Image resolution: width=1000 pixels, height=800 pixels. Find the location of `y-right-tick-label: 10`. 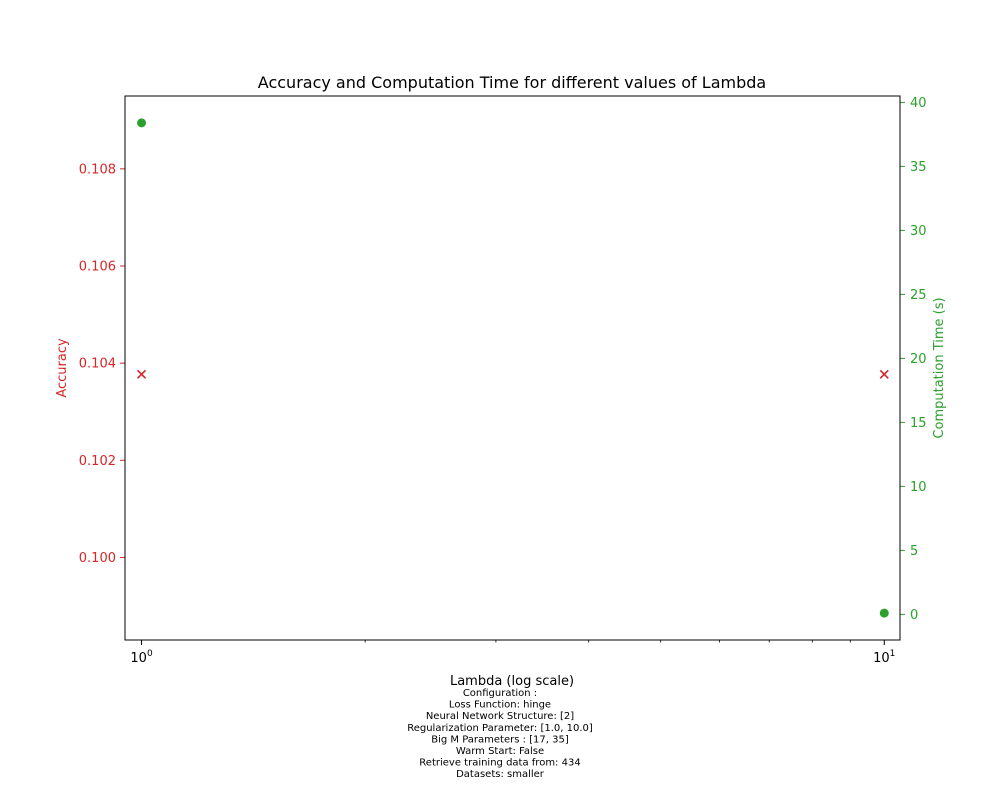

y-right-tick-label: 10 is located at coordinates (918, 487).